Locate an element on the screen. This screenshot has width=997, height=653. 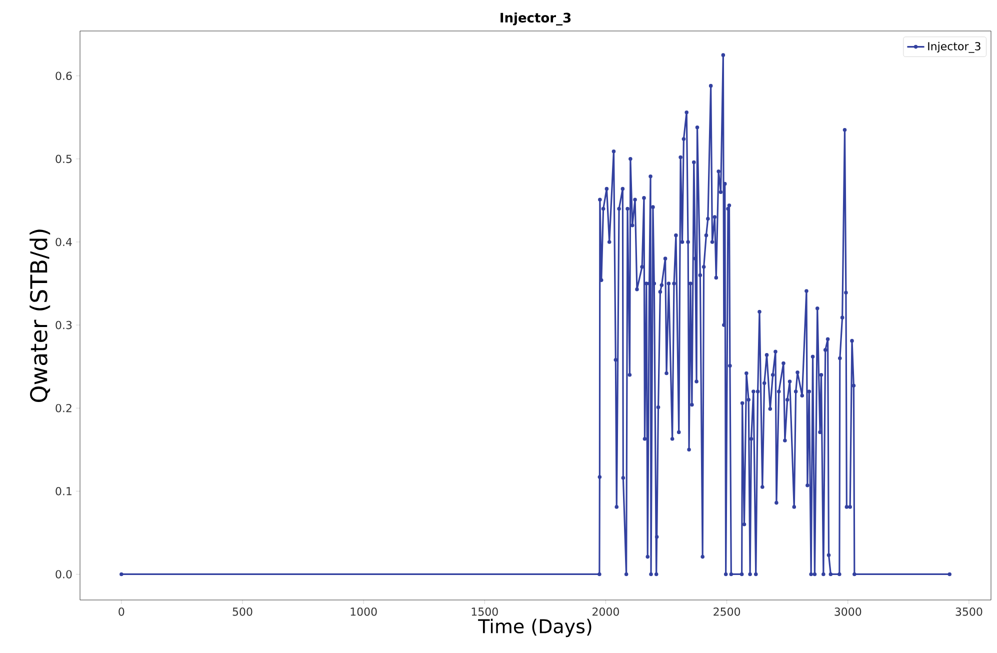
x-tick-label: 3500 is located at coordinates (969, 612).